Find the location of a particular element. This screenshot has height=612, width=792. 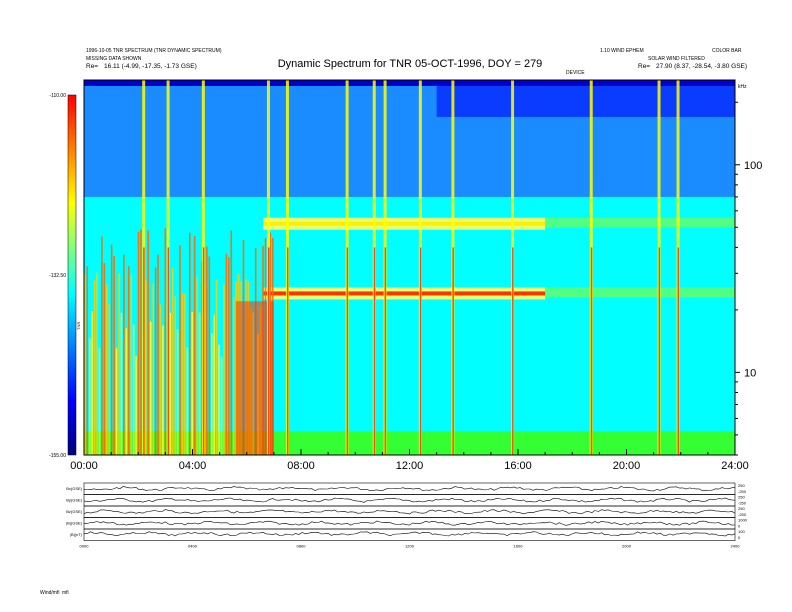

colorbar: -110.00 -132.50 -155.00 TNR is located at coordinates (65, 276).